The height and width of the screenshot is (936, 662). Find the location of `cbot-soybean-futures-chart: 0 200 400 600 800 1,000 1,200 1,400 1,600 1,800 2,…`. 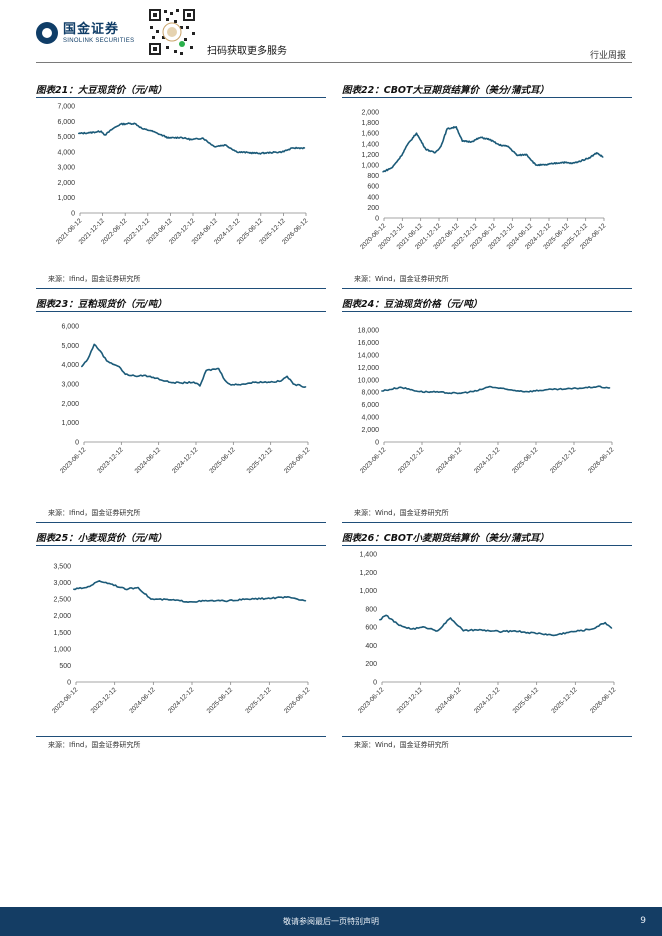

cbot-soybean-futures-chart: 0 200 400 600 800 1,000 1,200 1,400 1,600 1,800 2,… is located at coordinates (483, 180).